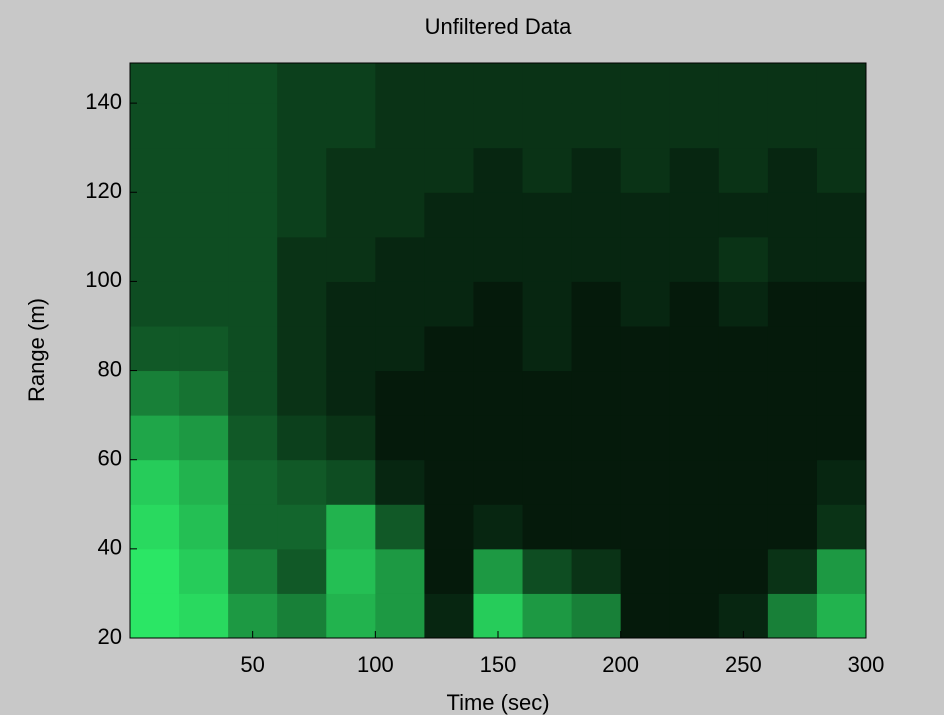 This screenshot has height=715, width=944. What do you see at coordinates (36, 350) in the screenshot?
I see `y-axis-label: Range (m)` at bounding box center [36, 350].